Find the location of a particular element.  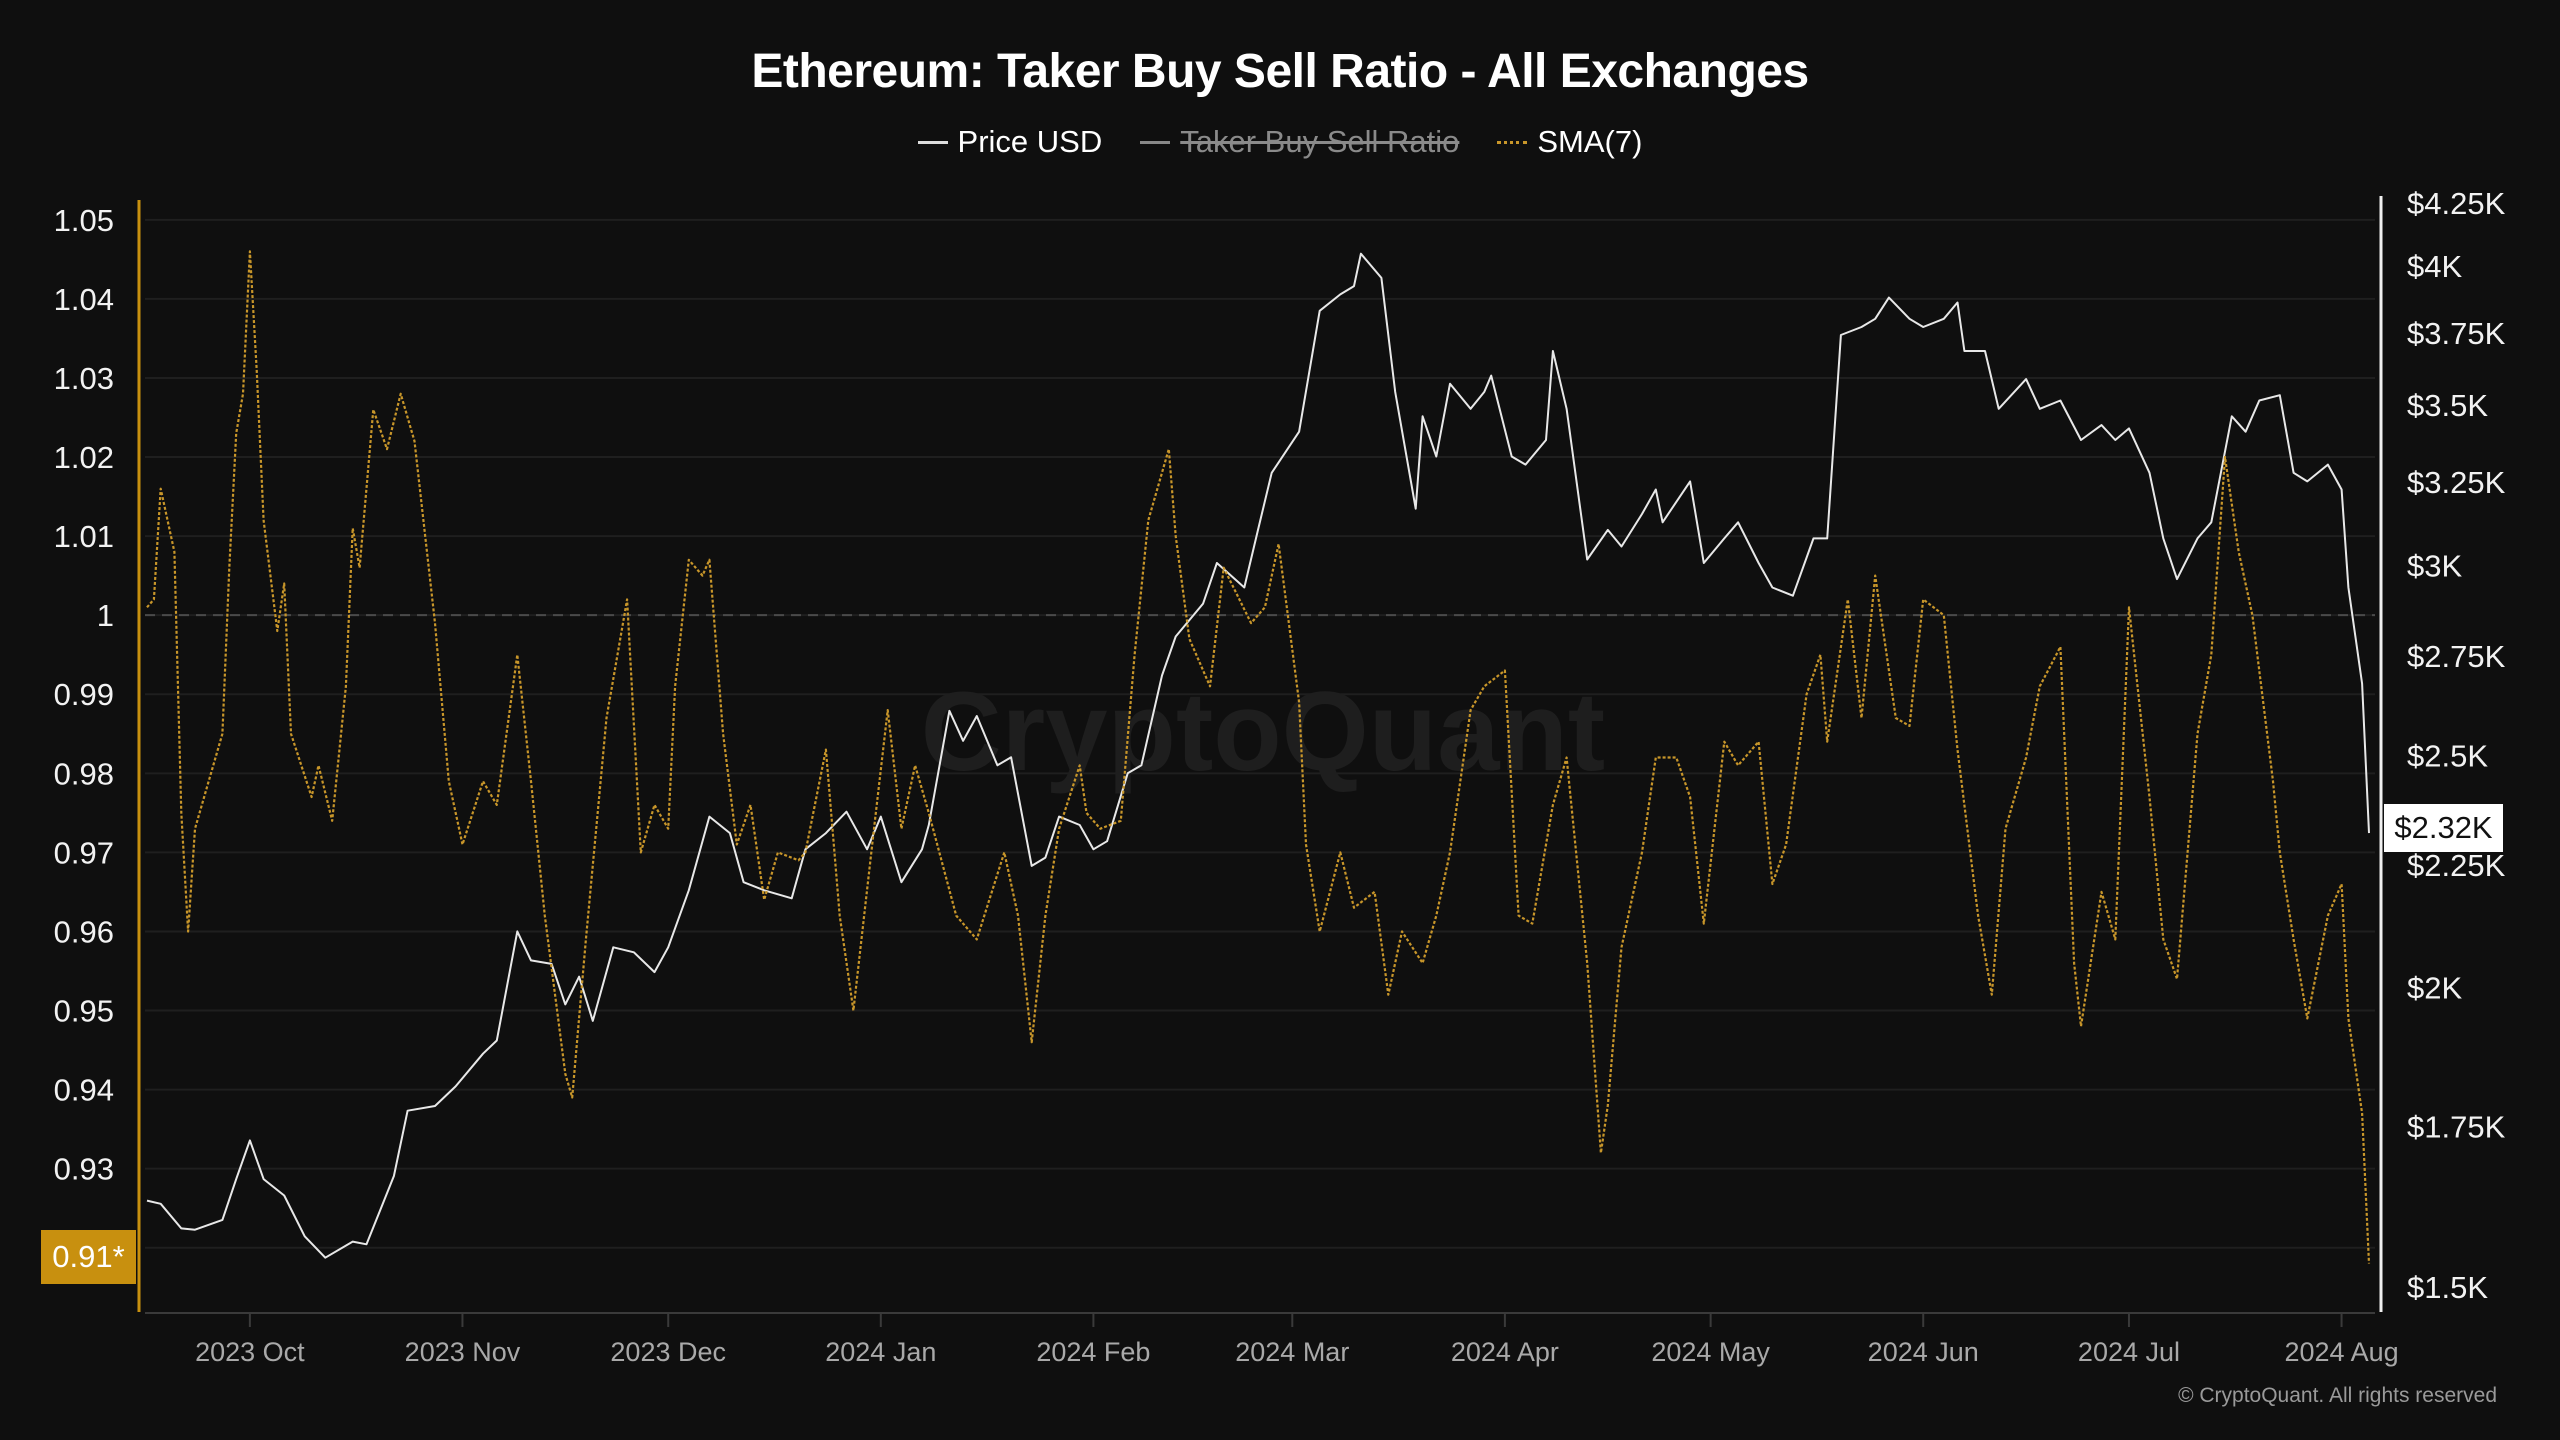

x-tick-label: 2024 Jul is located at coordinates (2129, 1352).